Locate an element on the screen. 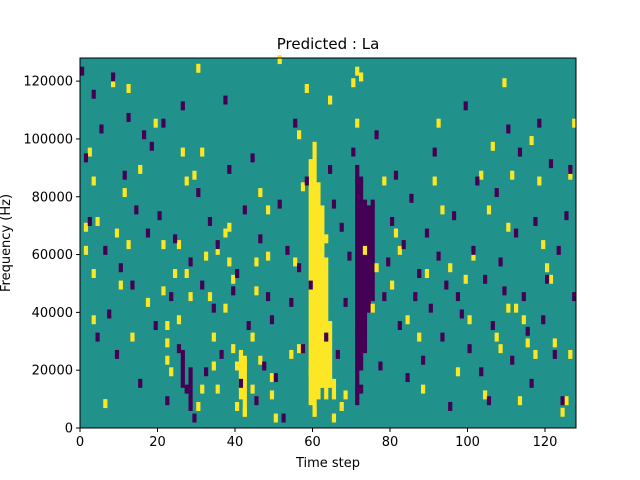 The image size is (640, 480). y-axis-label: Frequency (Hz) is located at coordinates (7, 243).